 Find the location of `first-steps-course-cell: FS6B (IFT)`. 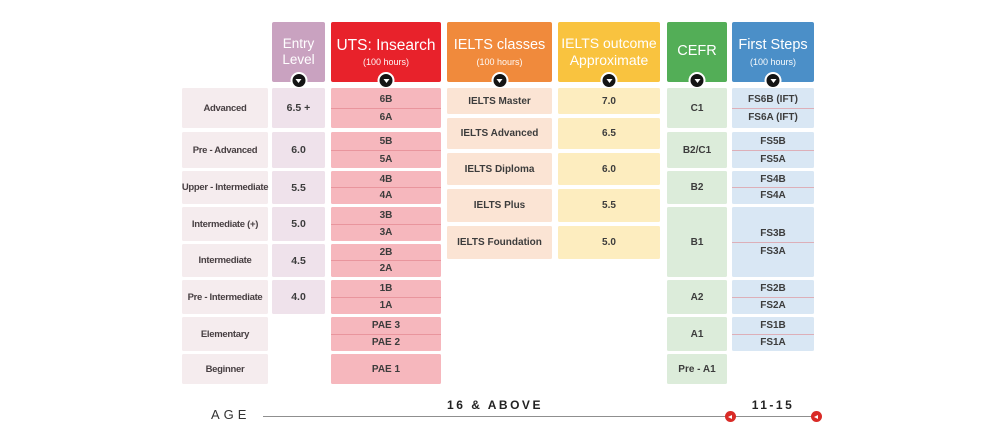

first-steps-course-cell: FS6B (IFT) is located at coordinates (773, 99).